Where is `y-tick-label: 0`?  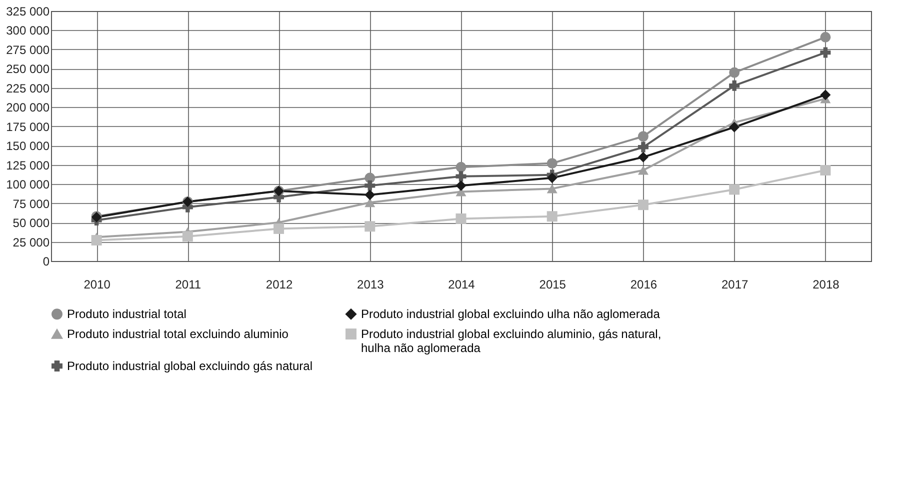 y-tick-label: 0 is located at coordinates (46, 261).